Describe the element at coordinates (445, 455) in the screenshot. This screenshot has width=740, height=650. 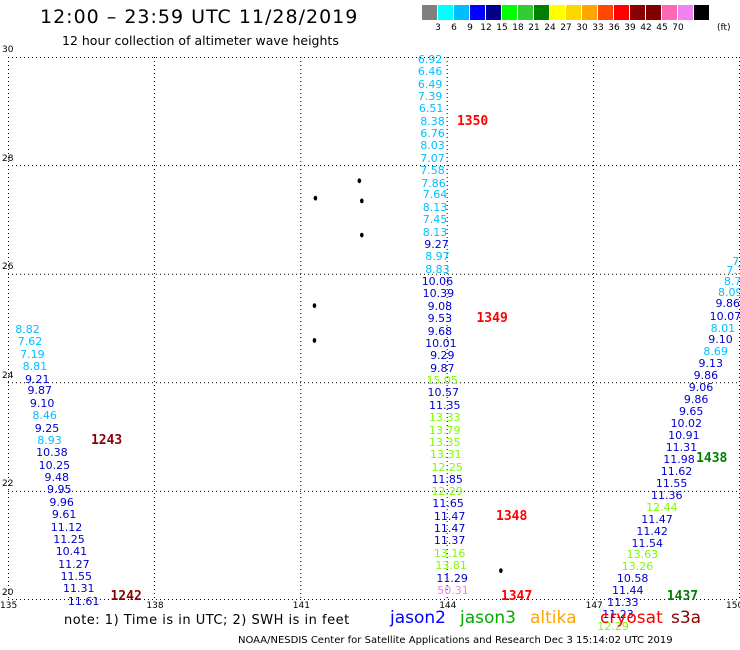
I see `swh-value: 13.31` at that location.